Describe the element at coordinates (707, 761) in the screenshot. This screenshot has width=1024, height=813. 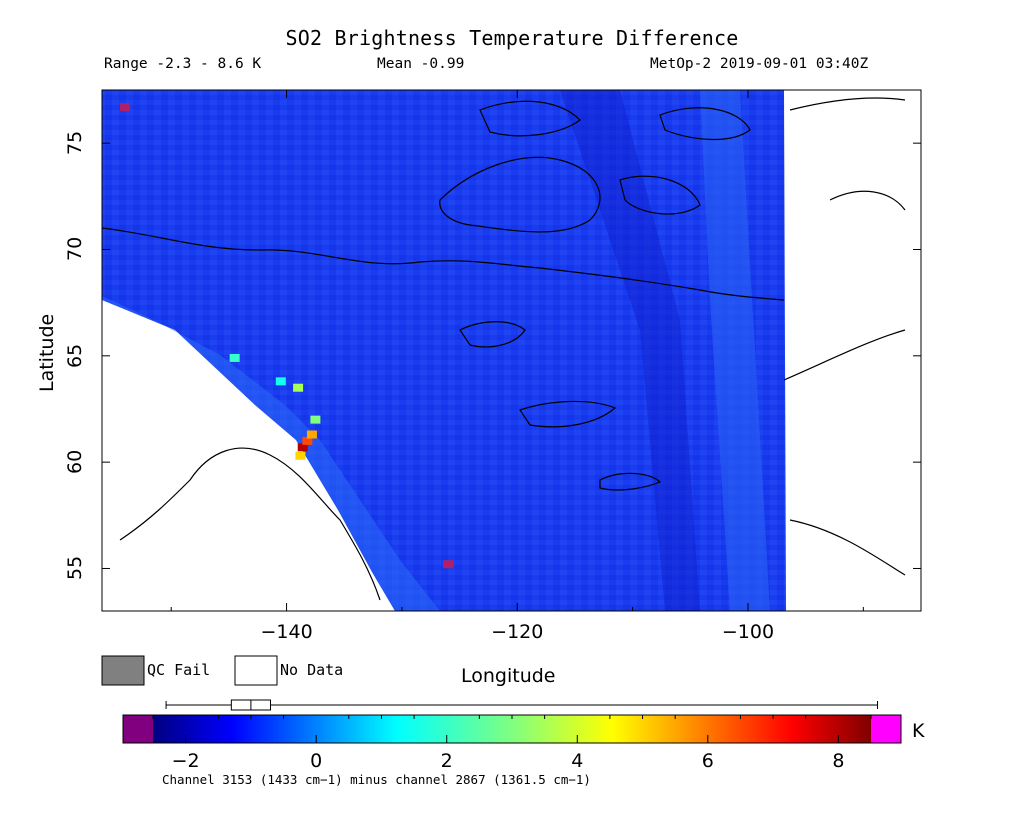
I see `colorbar-tick-label: 6` at that location.